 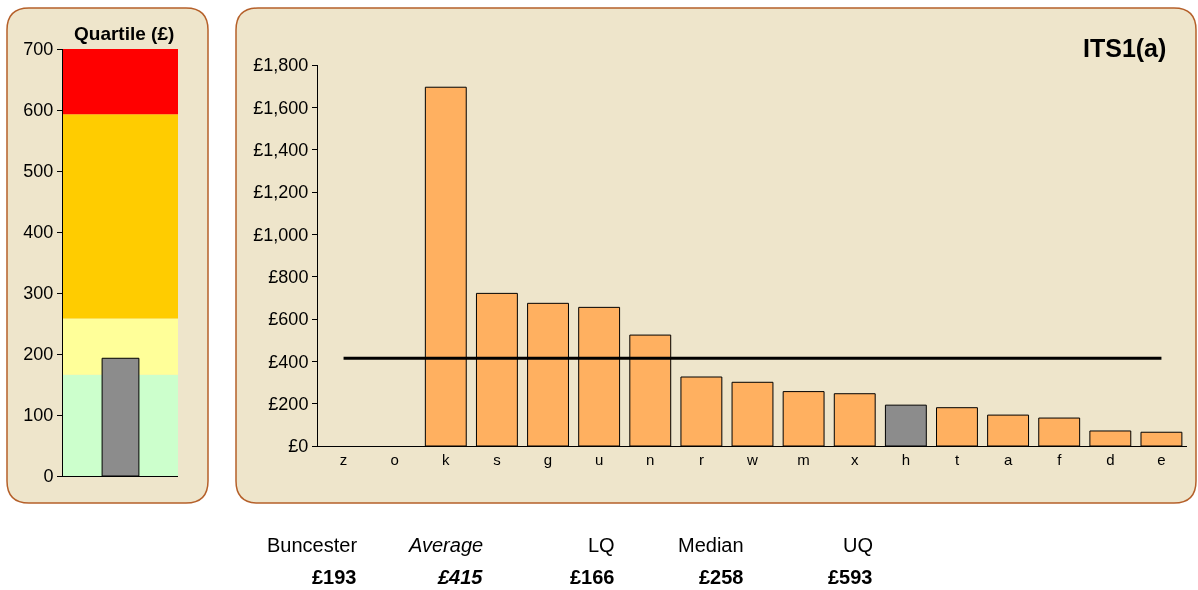 What do you see at coordinates (592, 577) in the screenshot?
I see `text: £166` at bounding box center [592, 577].